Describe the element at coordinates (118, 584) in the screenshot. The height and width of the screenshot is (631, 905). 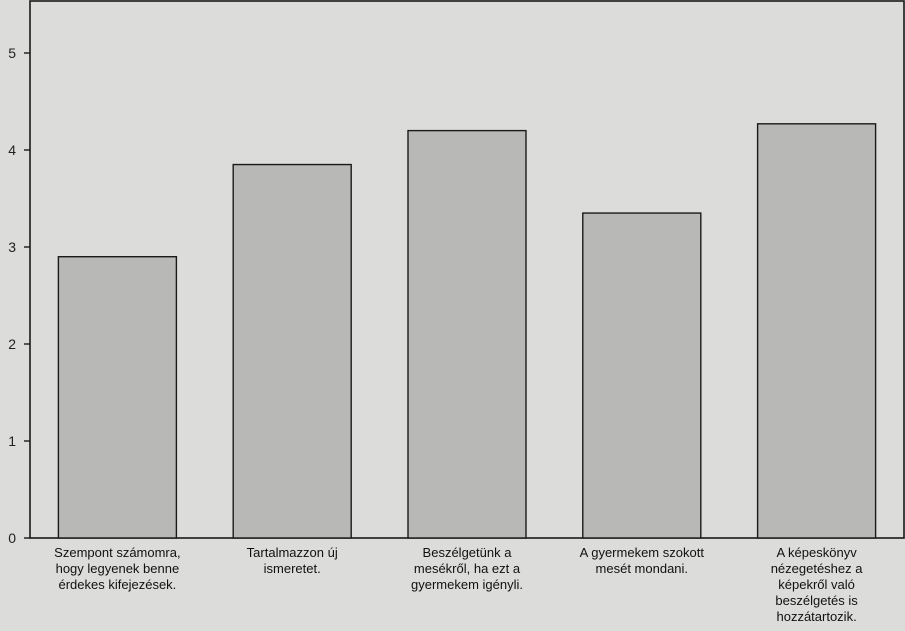
I see `category-label-line: érdekes kifejezések.` at that location.